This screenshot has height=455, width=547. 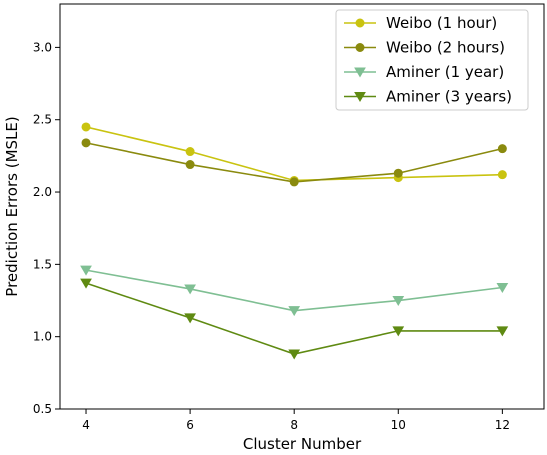 I want to click on y-axis-title: Prediction Errors (MSLE), so click(x=12, y=206).